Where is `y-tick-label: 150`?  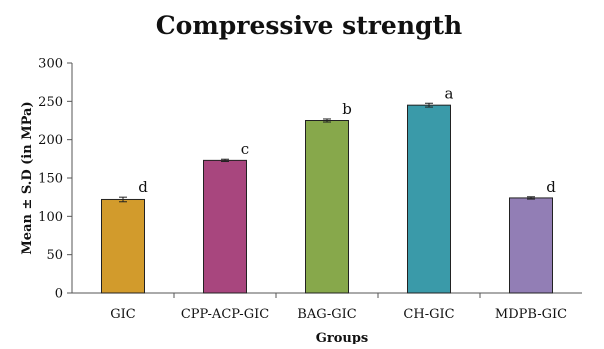
y-tick-label: 150 is located at coordinates (50, 179).